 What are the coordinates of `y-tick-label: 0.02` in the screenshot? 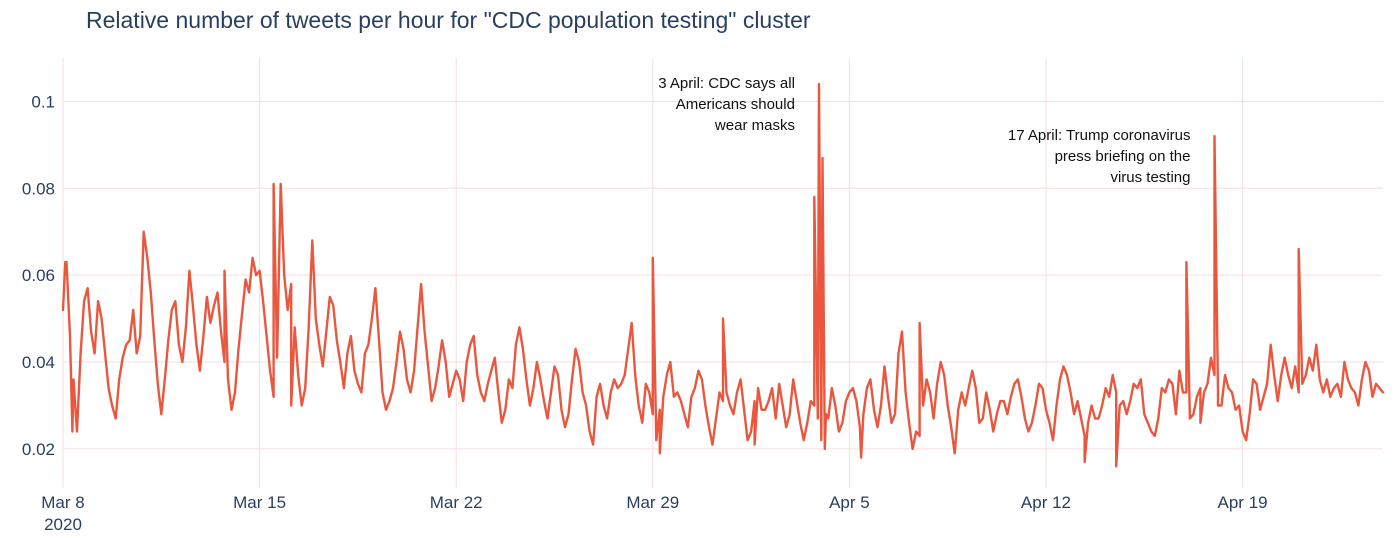 It's located at (38, 449).